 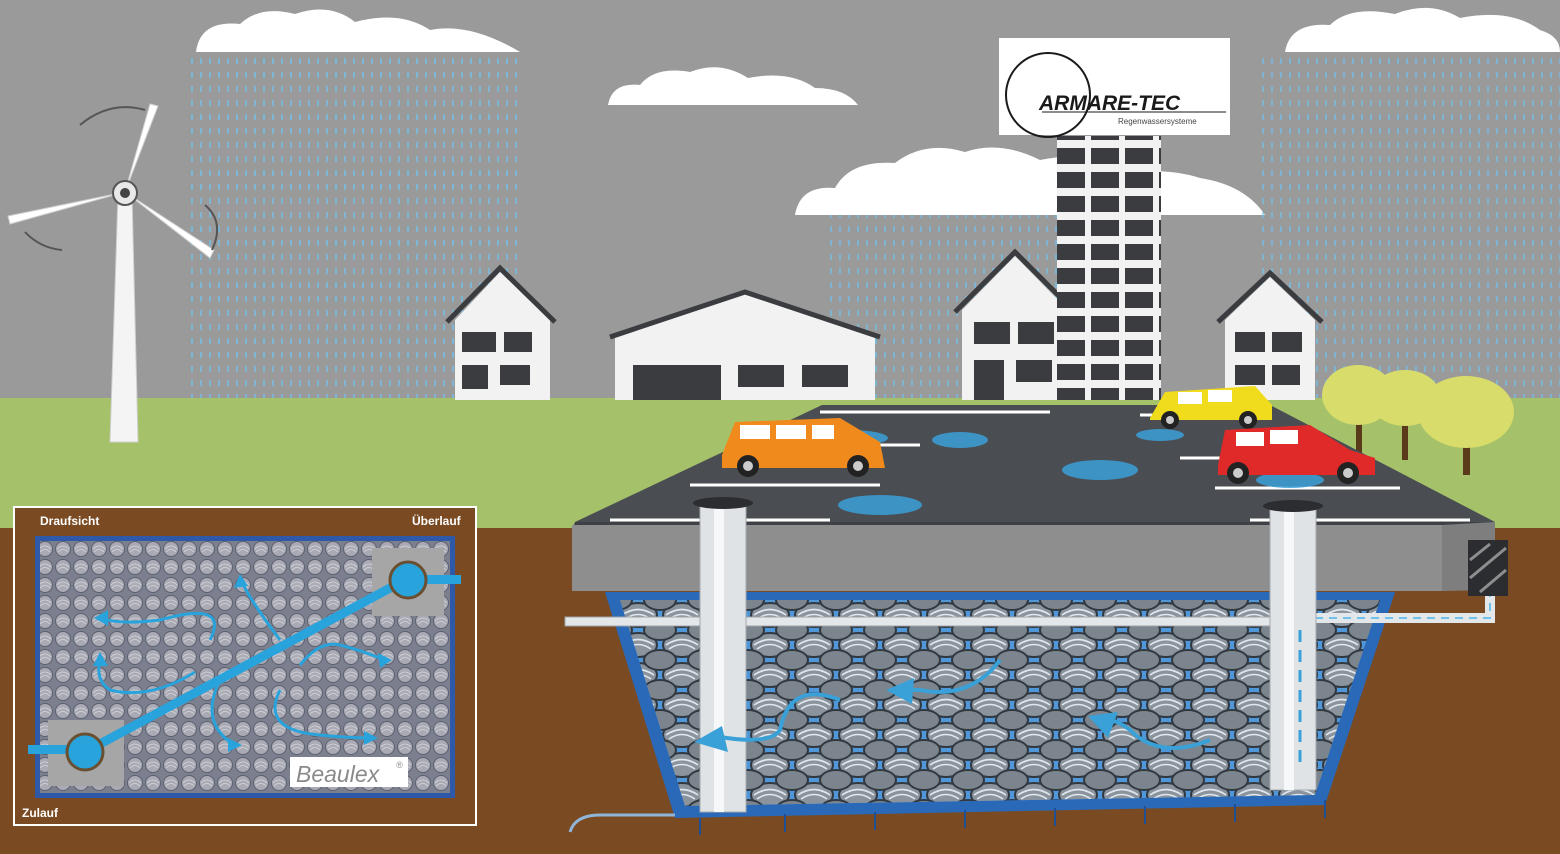 What do you see at coordinates (1422, 29) in the screenshot?
I see `cloud-far-right` at bounding box center [1422, 29].